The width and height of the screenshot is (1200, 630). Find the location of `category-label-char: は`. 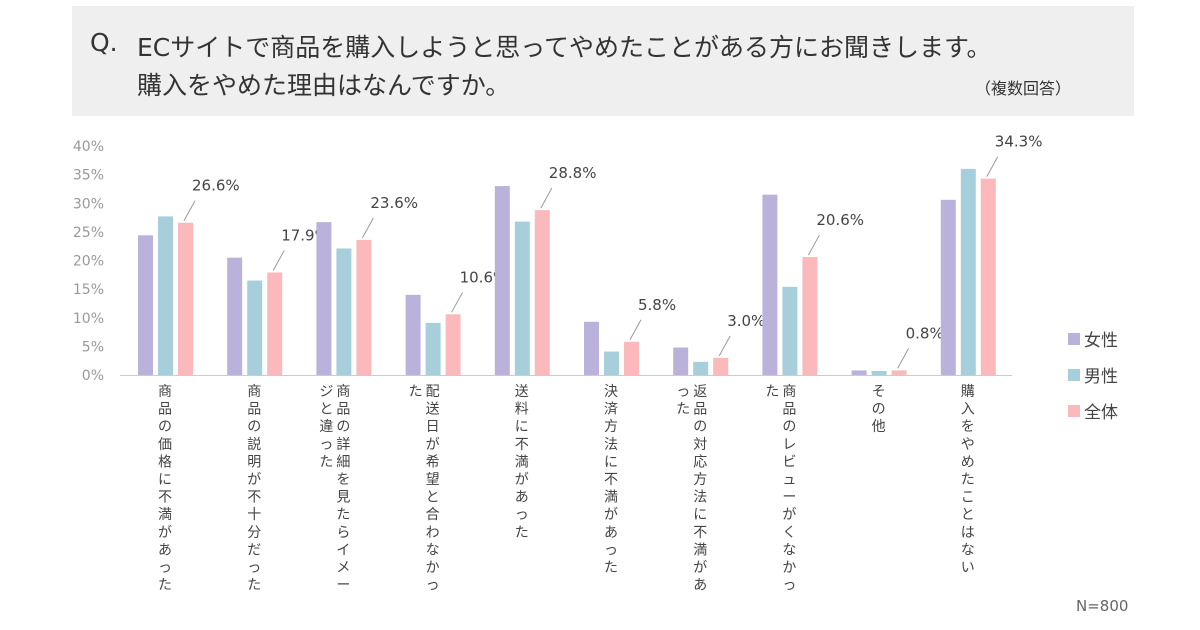

category-label-char: は is located at coordinates (968, 533).